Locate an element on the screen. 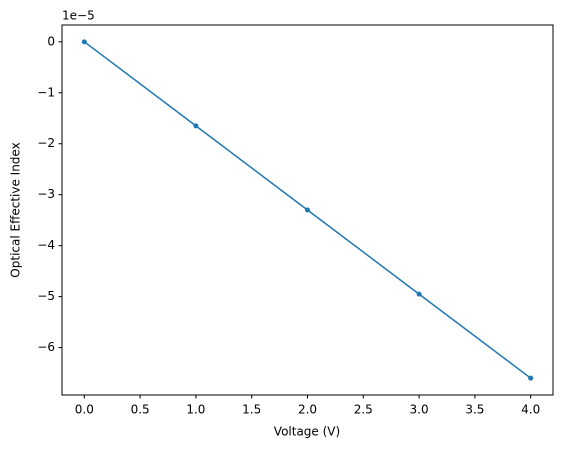  y-tick-label: −4 is located at coordinates (46, 245).